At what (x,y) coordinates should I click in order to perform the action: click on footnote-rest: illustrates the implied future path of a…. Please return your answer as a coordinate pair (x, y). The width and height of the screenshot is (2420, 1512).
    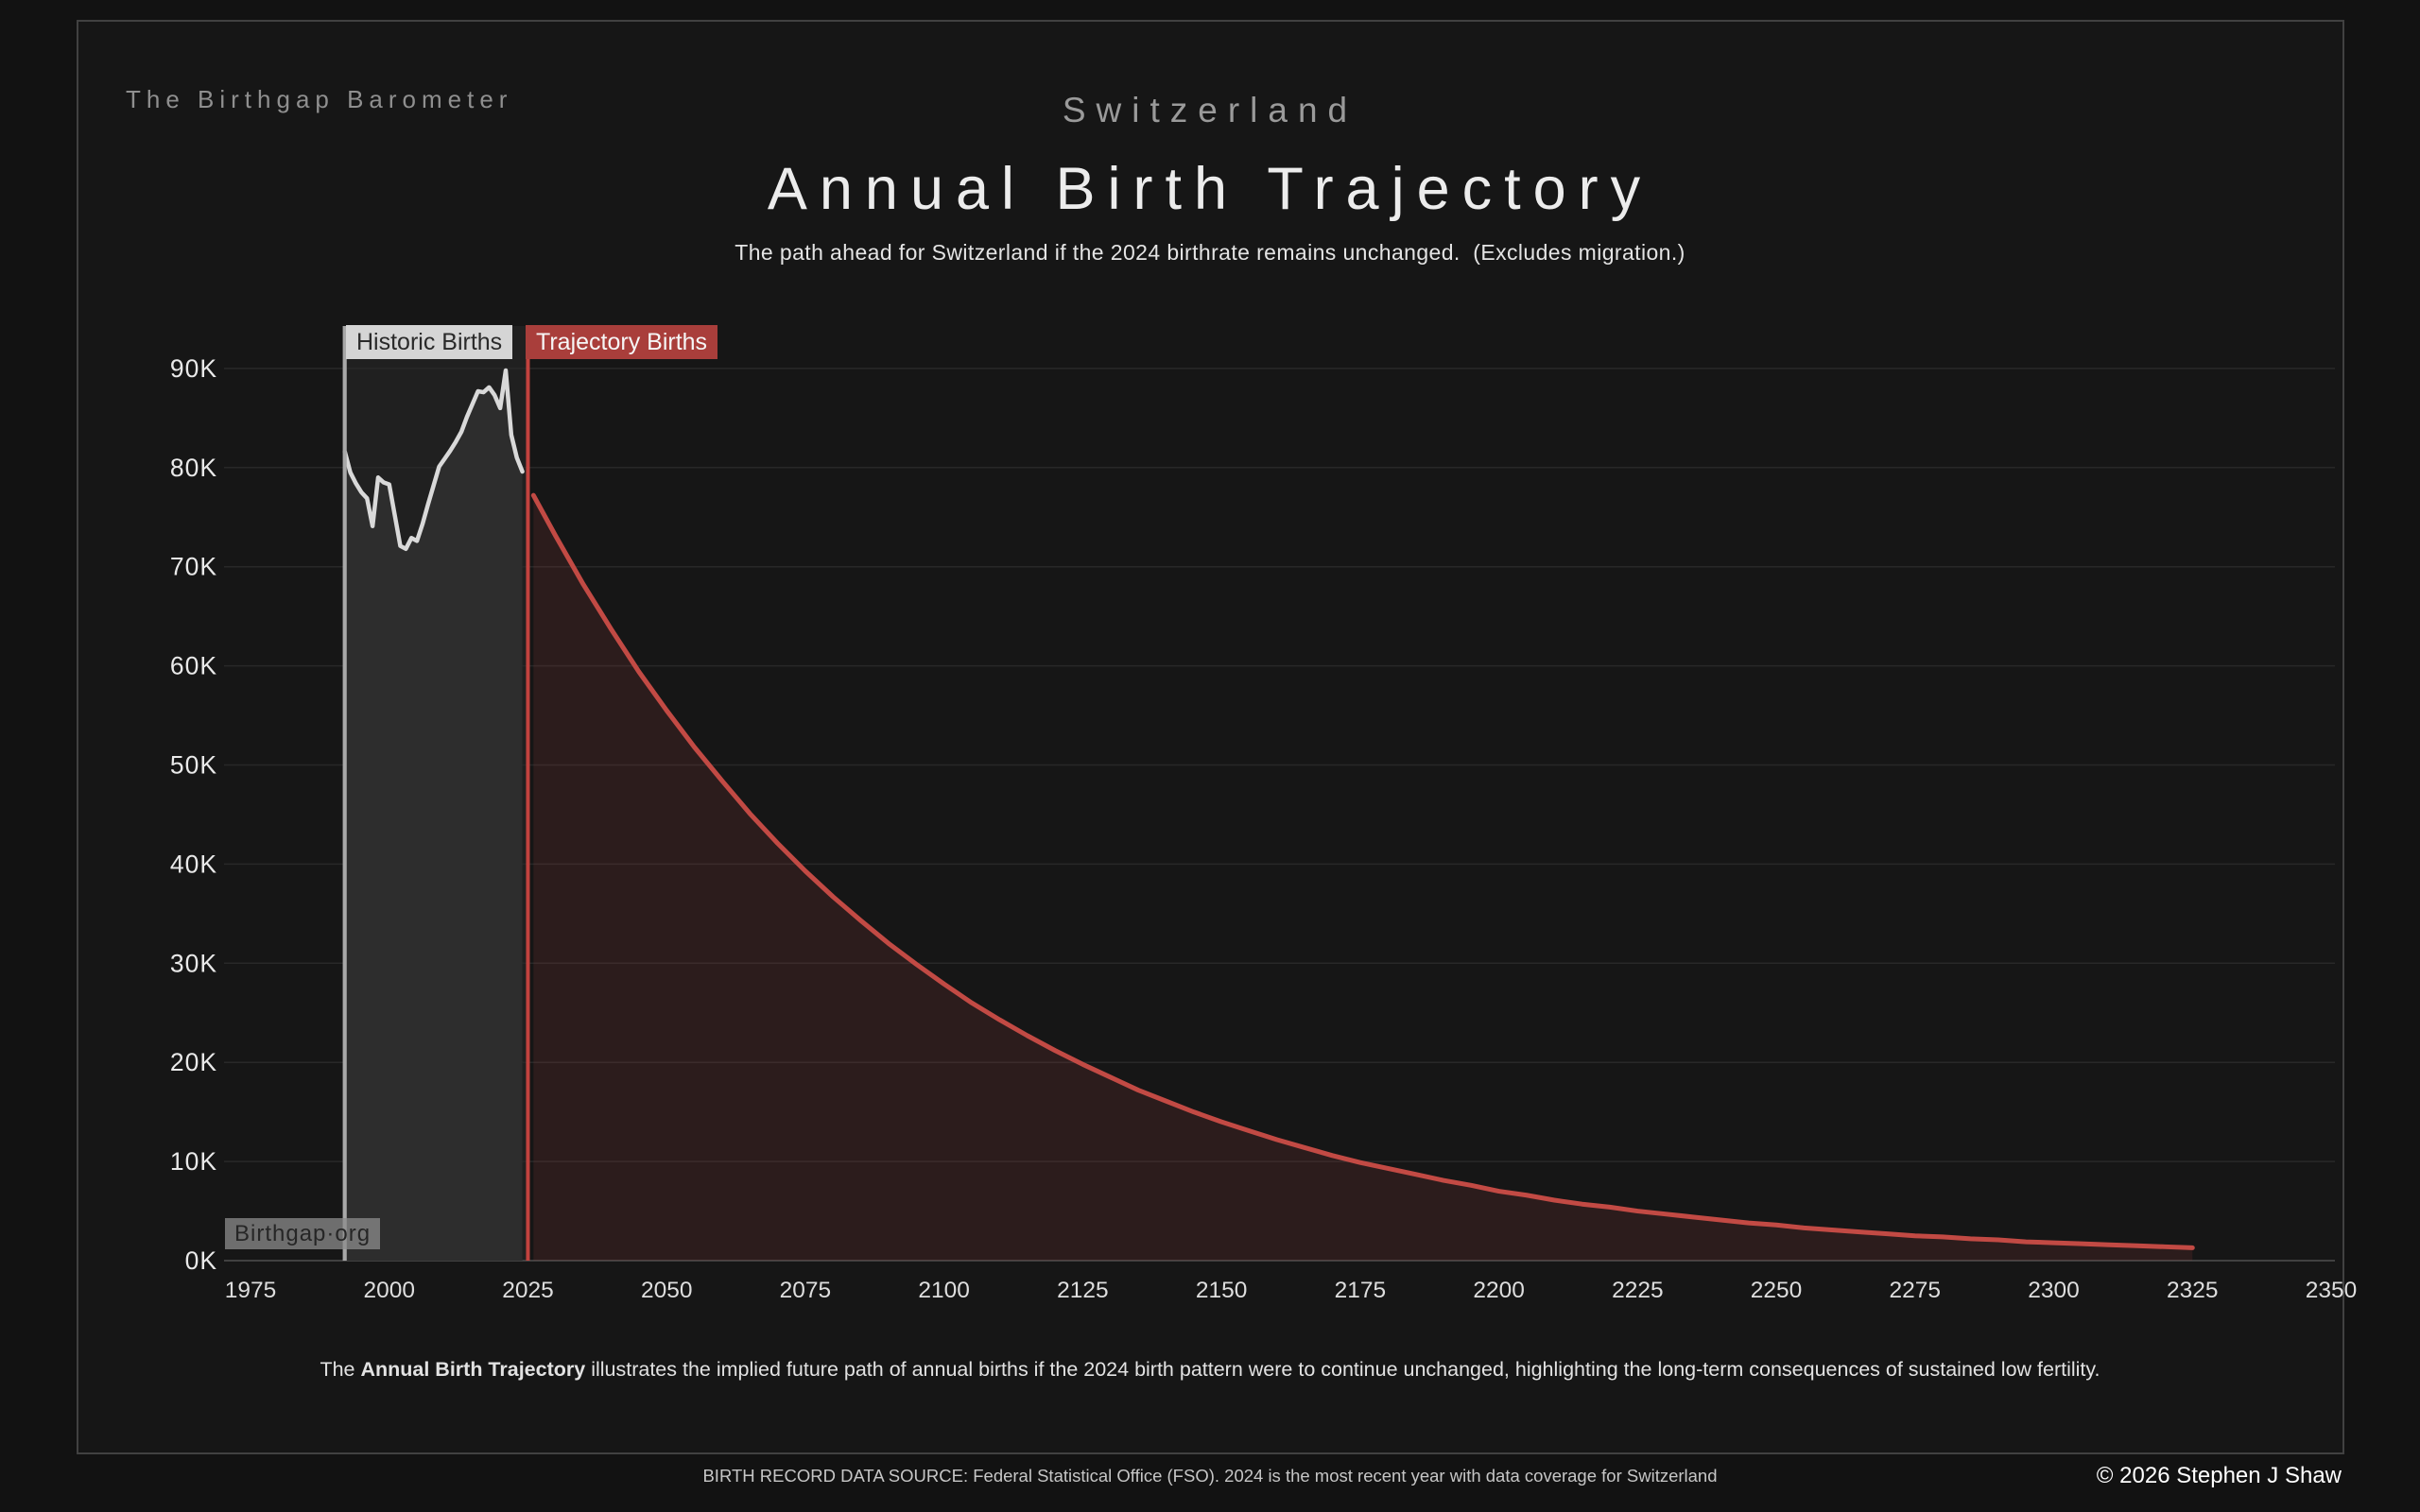
    Looking at the image, I should click on (1342, 1369).